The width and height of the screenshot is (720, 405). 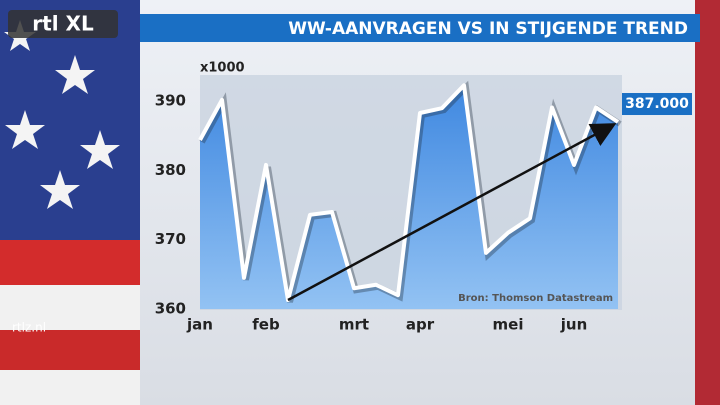 I want to click on x-tick-label: mrt, so click(x=354, y=325).